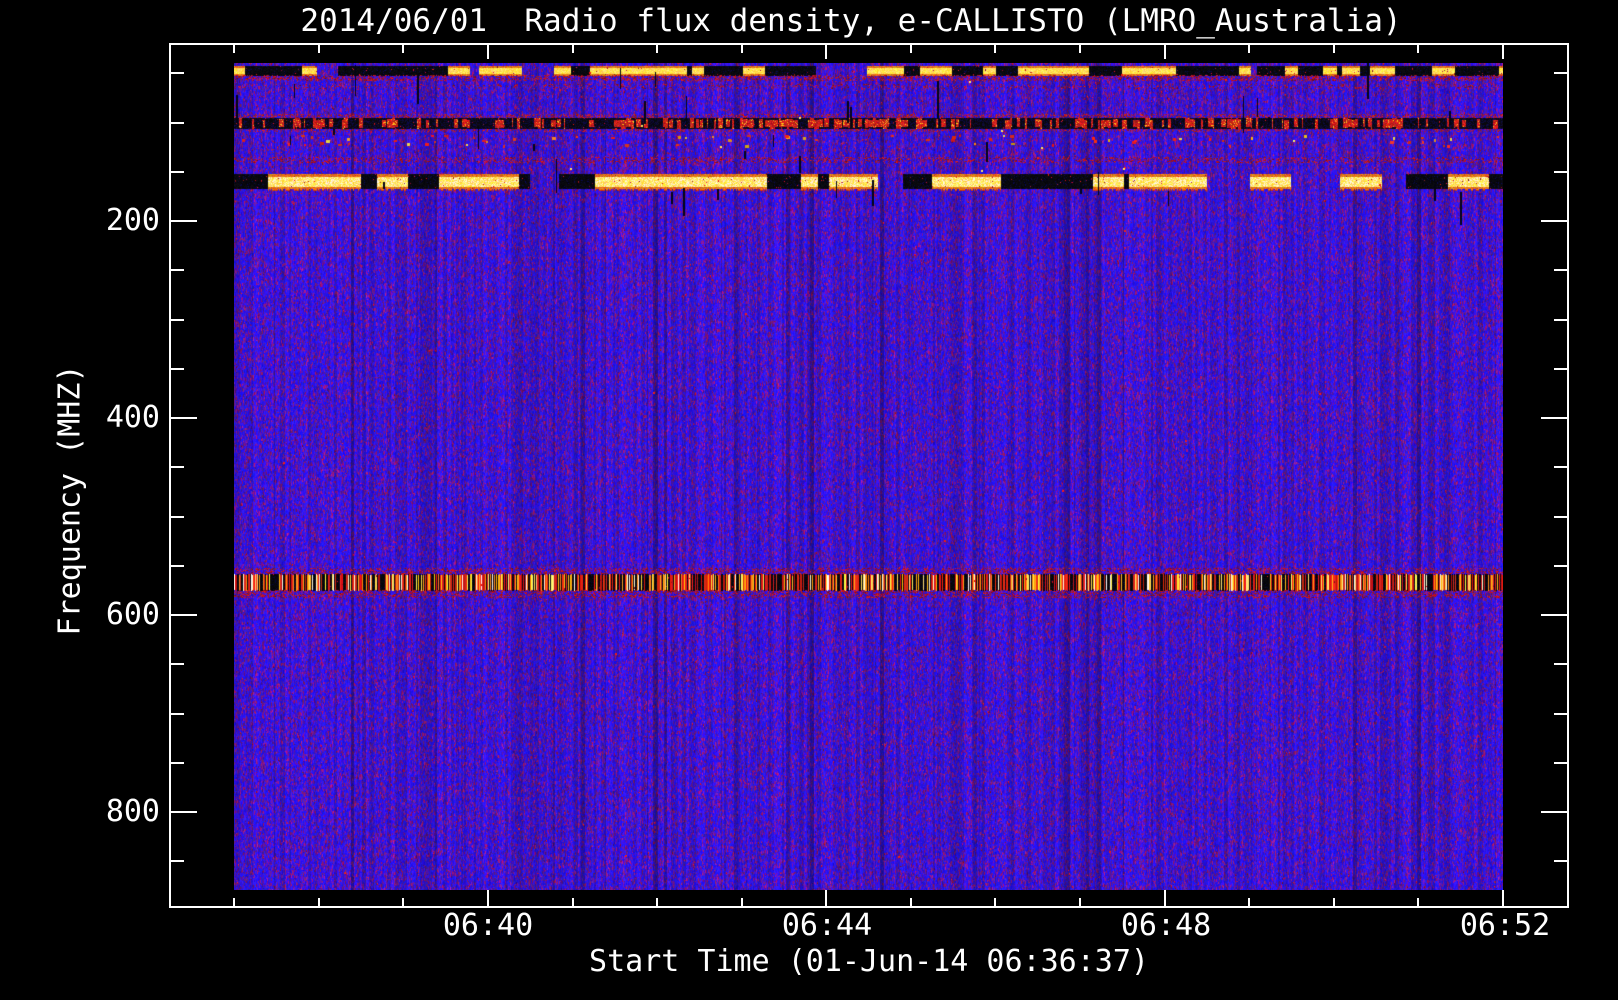 The width and height of the screenshot is (1618, 1000). What do you see at coordinates (132, 614) in the screenshot?
I see `y-tick-label-600: 600` at bounding box center [132, 614].